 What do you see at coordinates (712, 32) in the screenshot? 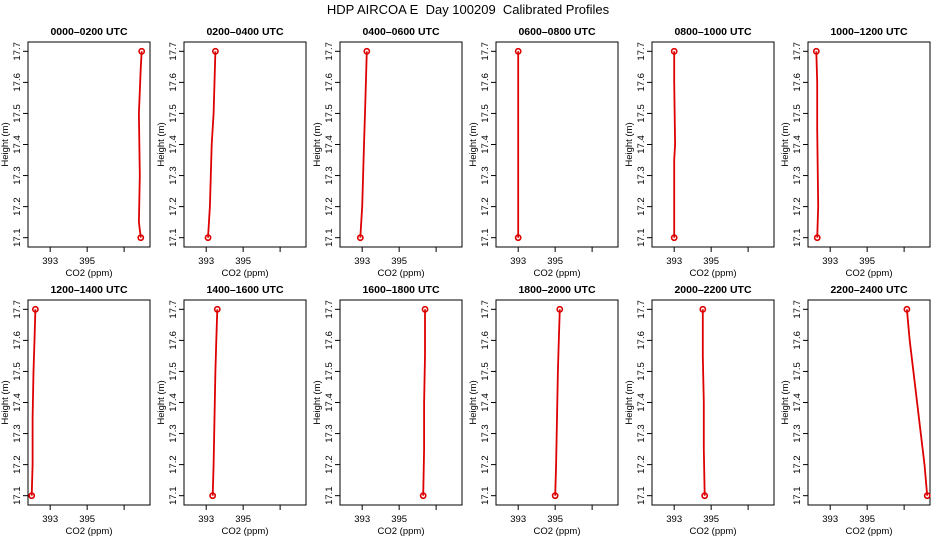
I see `panel-title: 0800–1000 UTC` at bounding box center [712, 32].